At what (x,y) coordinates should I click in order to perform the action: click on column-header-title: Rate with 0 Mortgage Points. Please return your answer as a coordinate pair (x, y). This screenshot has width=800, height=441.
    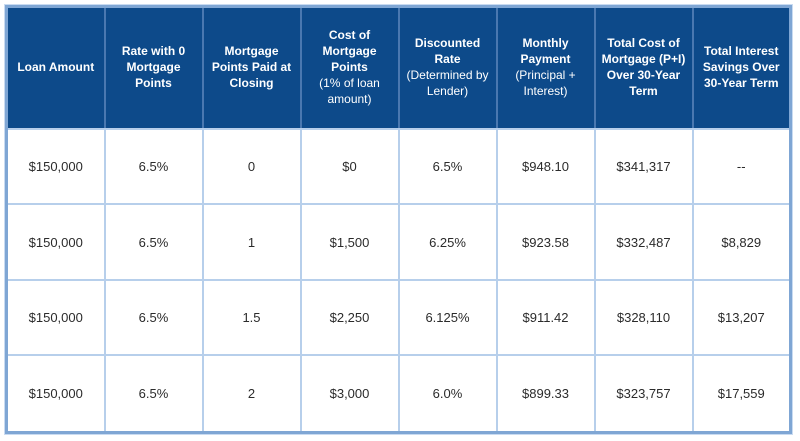
    Looking at the image, I should click on (153, 67).